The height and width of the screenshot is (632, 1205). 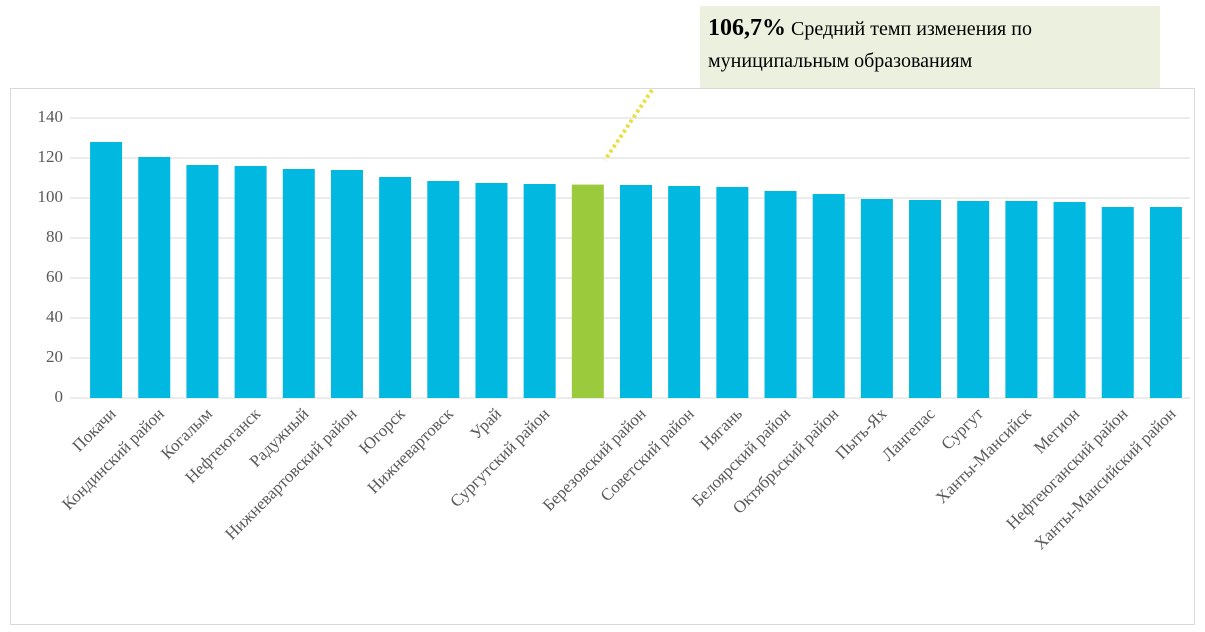 What do you see at coordinates (628, 125) in the screenshot?
I see `annotation-pointer` at bounding box center [628, 125].